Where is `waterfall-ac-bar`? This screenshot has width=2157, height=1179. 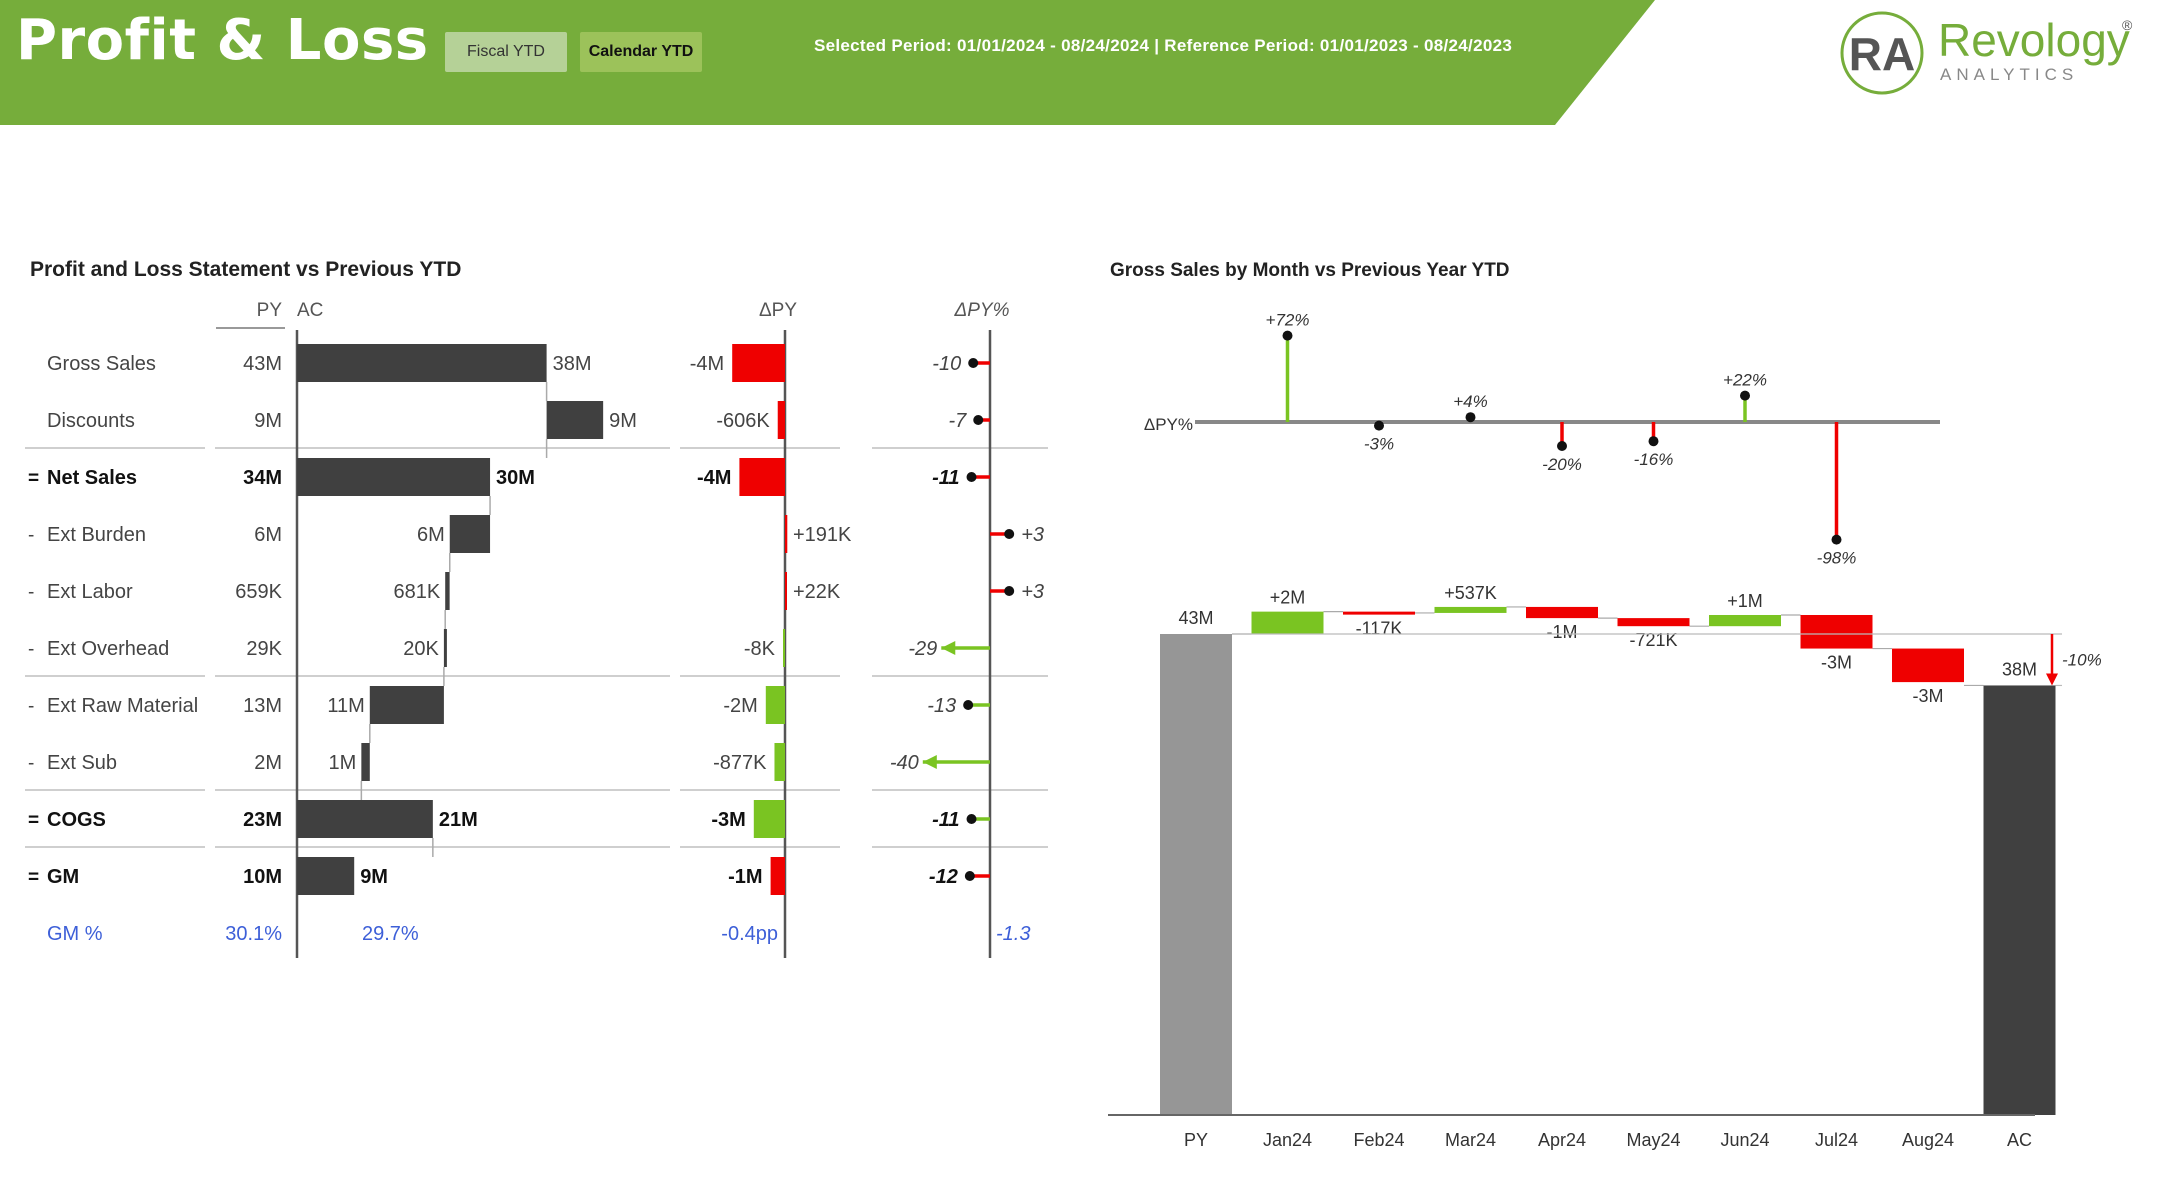 waterfall-ac-bar is located at coordinates (2019, 900).